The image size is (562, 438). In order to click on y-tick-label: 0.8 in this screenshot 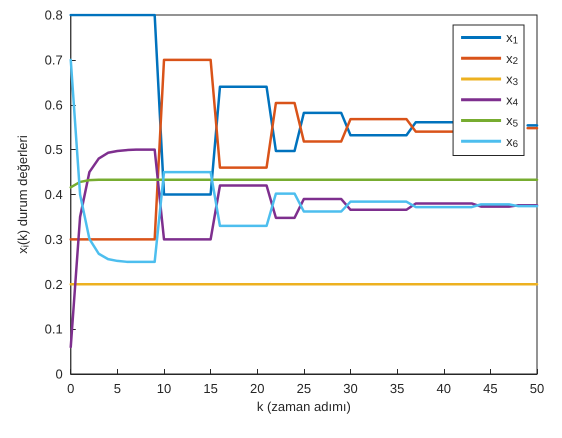, I will do `click(53, 15)`.